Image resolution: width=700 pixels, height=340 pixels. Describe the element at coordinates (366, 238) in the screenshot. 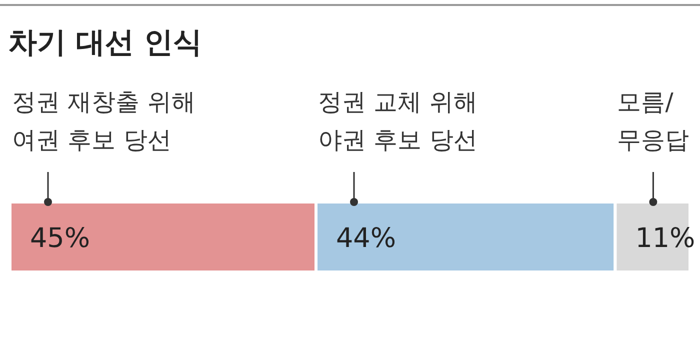

I see `data-label: 44%` at that location.